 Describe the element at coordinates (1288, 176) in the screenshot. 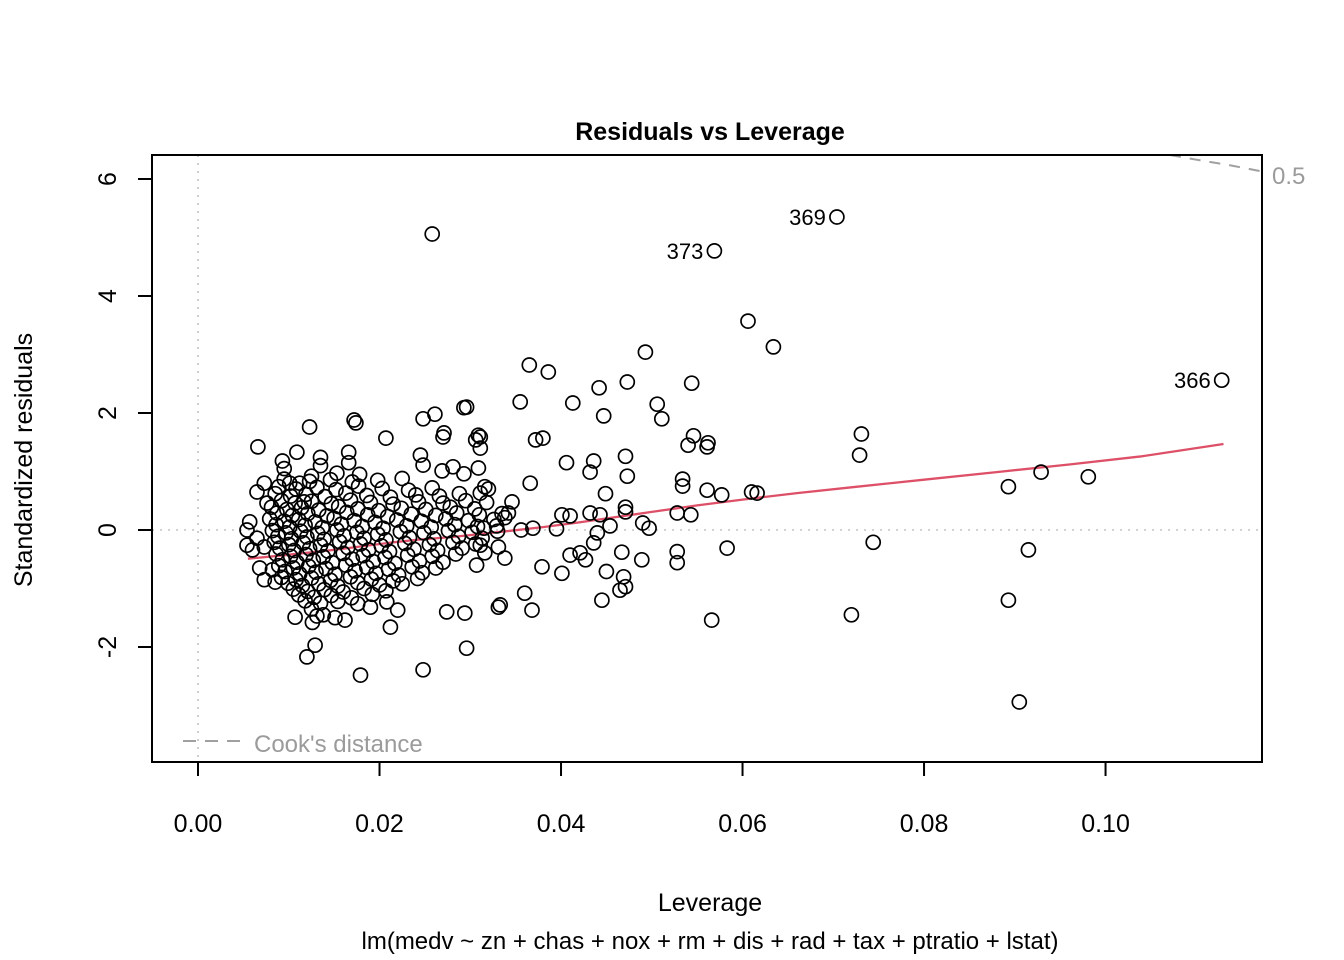

I see `cook-contour-level-label: 0.5` at that location.